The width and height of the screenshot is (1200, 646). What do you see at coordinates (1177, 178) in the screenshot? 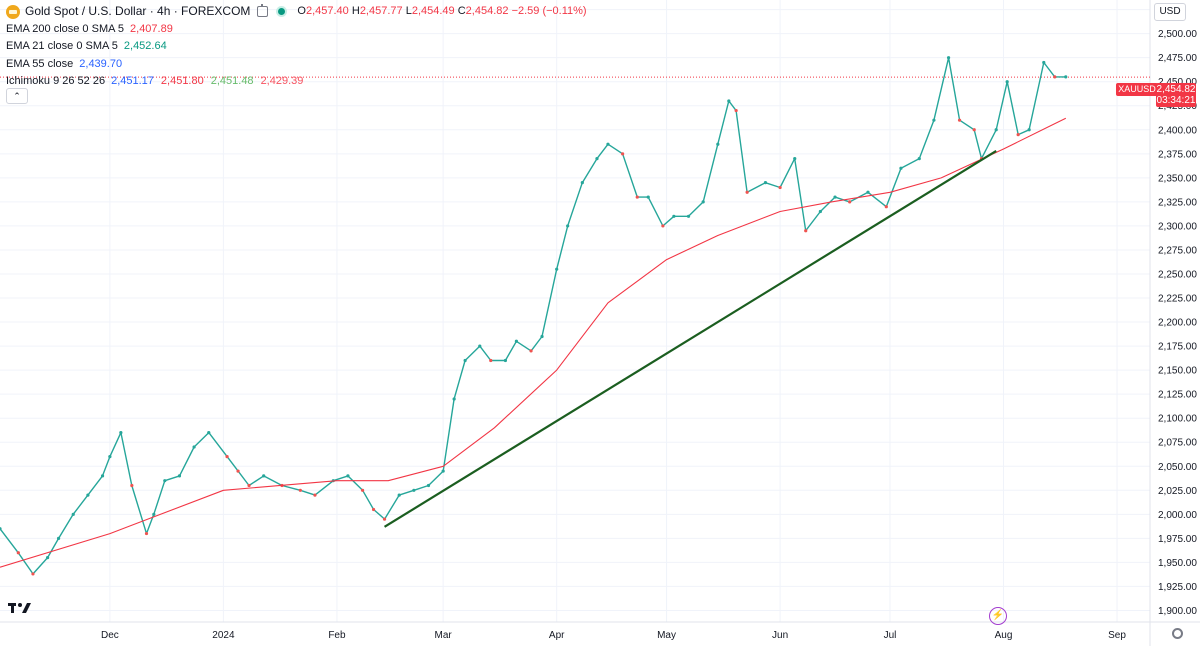
I see `y-tick-label: 2,350.00` at bounding box center [1177, 178].